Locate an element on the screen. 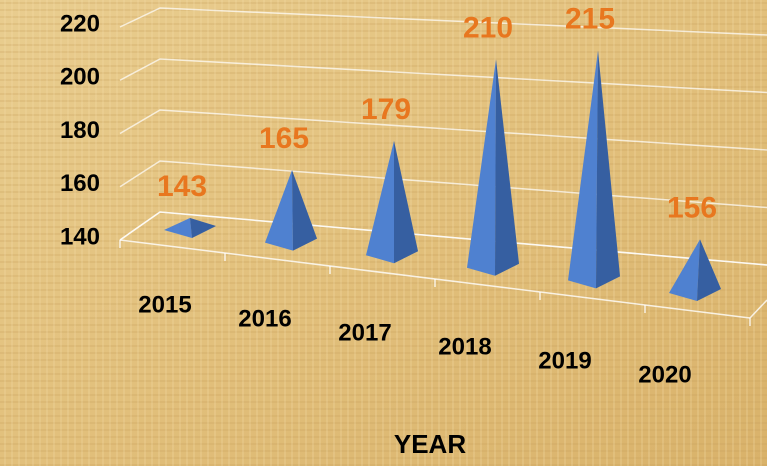  x-tick-label: 2020 is located at coordinates (664, 374).